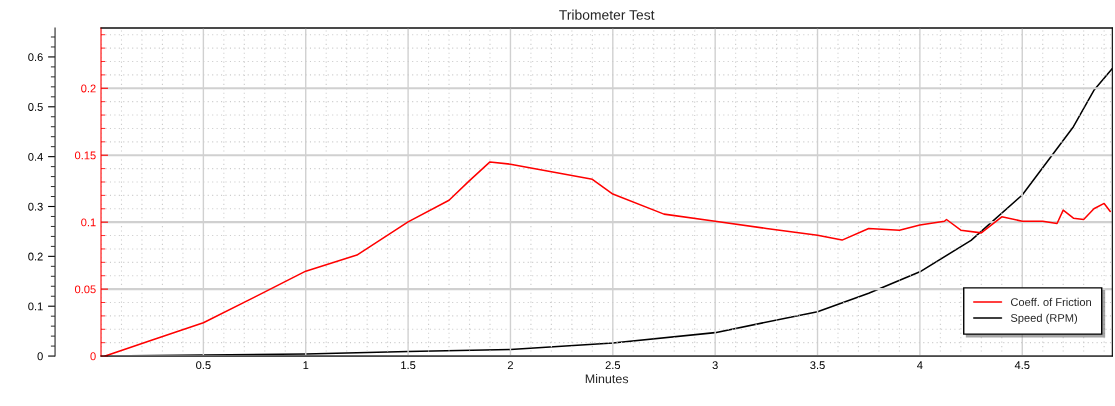 The width and height of the screenshot is (1115, 406). I want to click on y2-tick-label: 0.6, so click(35, 57).